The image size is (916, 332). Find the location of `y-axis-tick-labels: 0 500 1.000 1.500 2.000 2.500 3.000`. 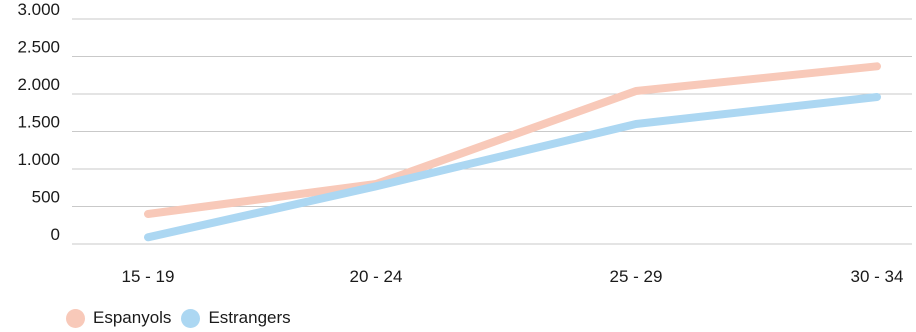

y-axis-tick-labels: 0 500 1.000 1.500 2.000 2.500 3.000 is located at coordinates (38, 122).